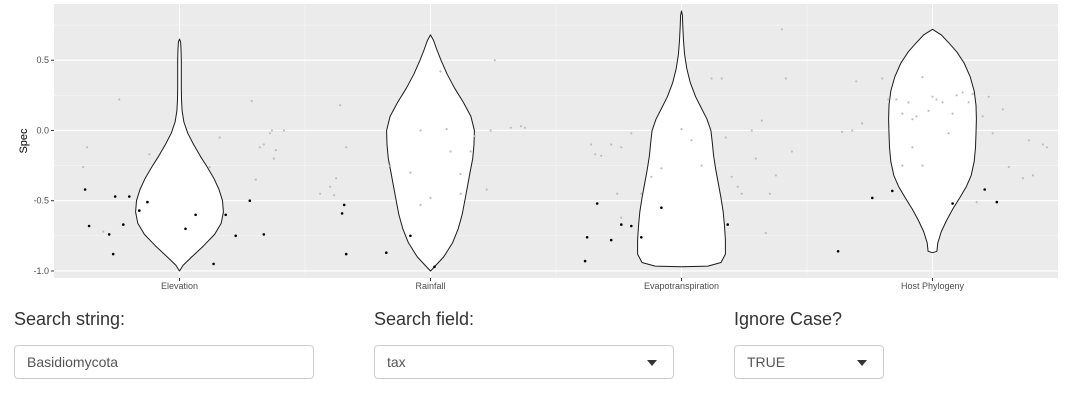  Describe the element at coordinates (524, 343) in the screenshot. I see `search-field-control: Search field: tax` at that location.